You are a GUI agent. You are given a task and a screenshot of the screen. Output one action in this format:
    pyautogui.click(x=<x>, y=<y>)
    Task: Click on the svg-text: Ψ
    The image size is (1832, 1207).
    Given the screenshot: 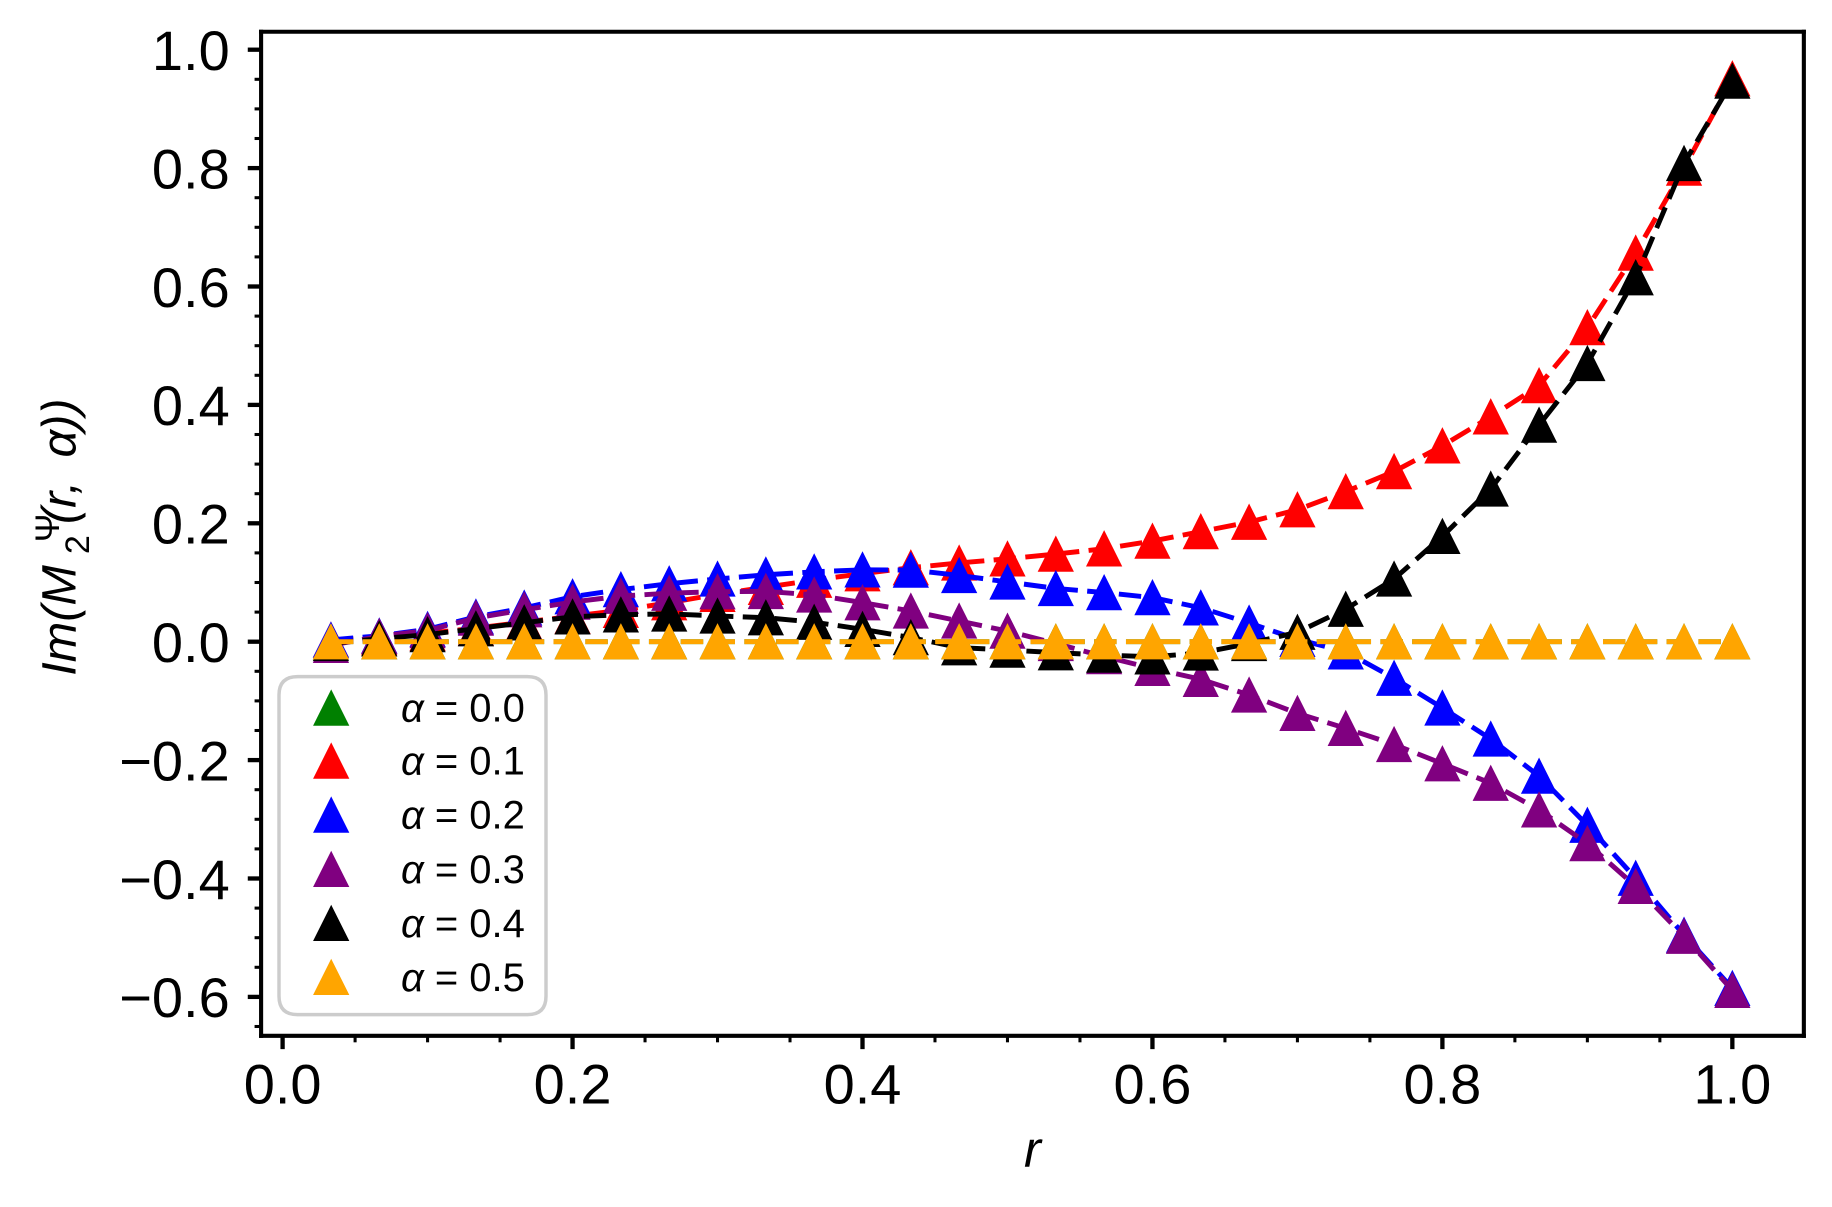 What is the action you would take?
    pyautogui.click(x=48, y=528)
    